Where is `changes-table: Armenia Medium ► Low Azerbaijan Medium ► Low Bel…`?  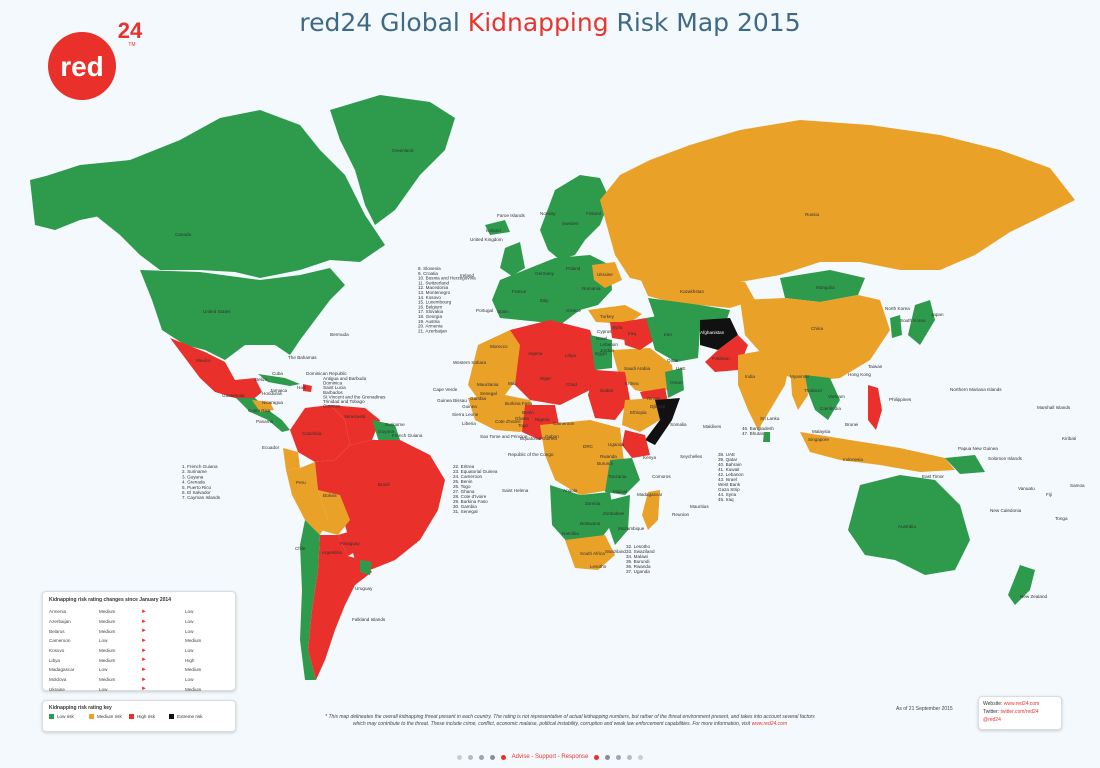
changes-table: Armenia Medium ► Low Azerbaijan Medium ► Low Bel… is located at coordinates (137, 650).